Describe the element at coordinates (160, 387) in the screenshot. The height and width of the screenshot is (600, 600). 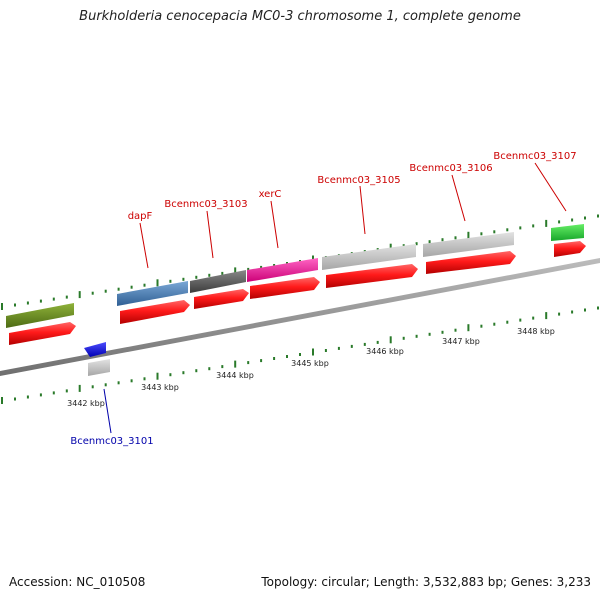
I see `kbp-label: 3443 kbp` at that location.